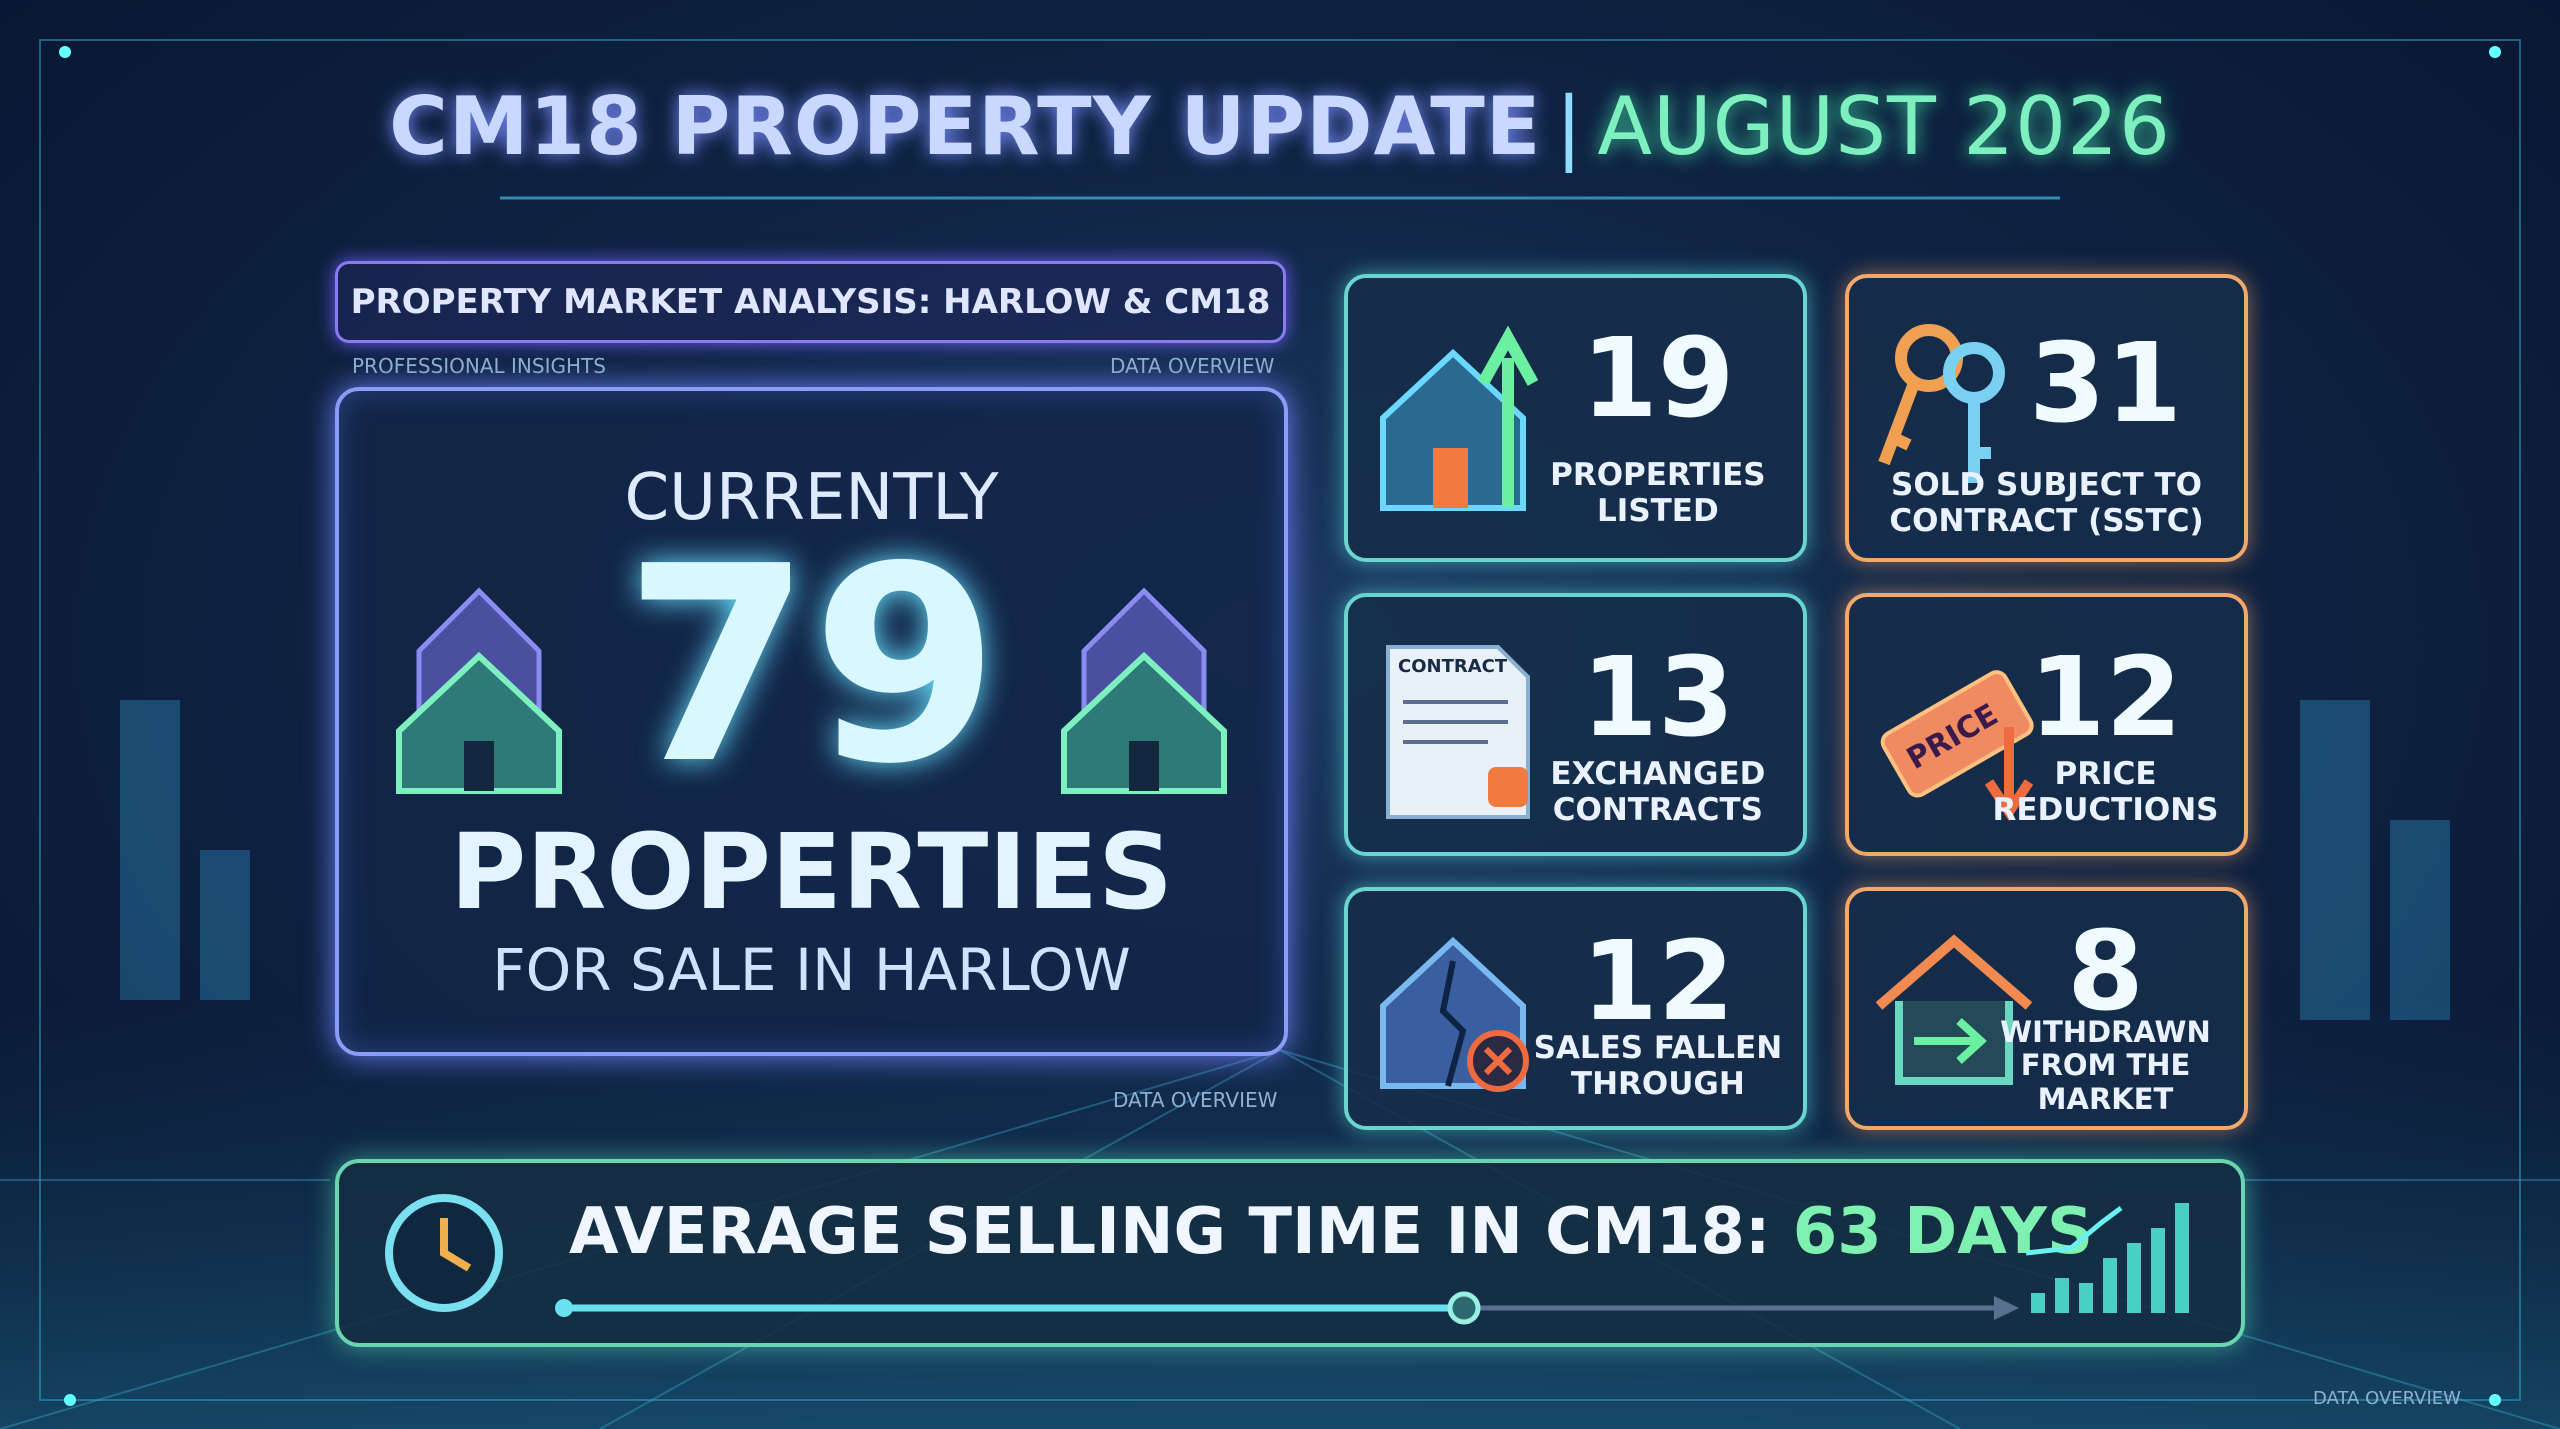 The width and height of the screenshot is (2560, 1429). I want to click on stat-label-line: LISTED, so click(1658, 510).